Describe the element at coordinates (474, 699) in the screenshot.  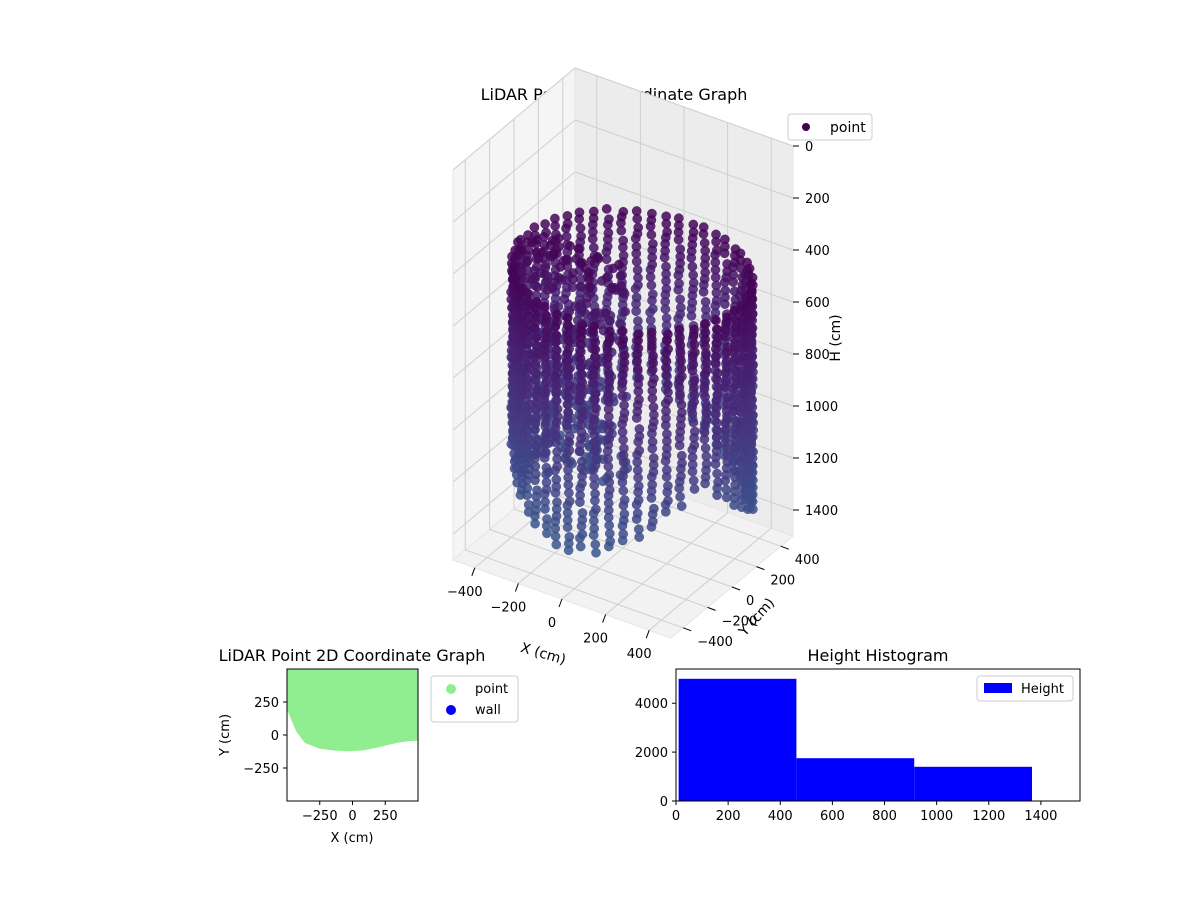
I see `chart-2d-legend: point wall` at that location.